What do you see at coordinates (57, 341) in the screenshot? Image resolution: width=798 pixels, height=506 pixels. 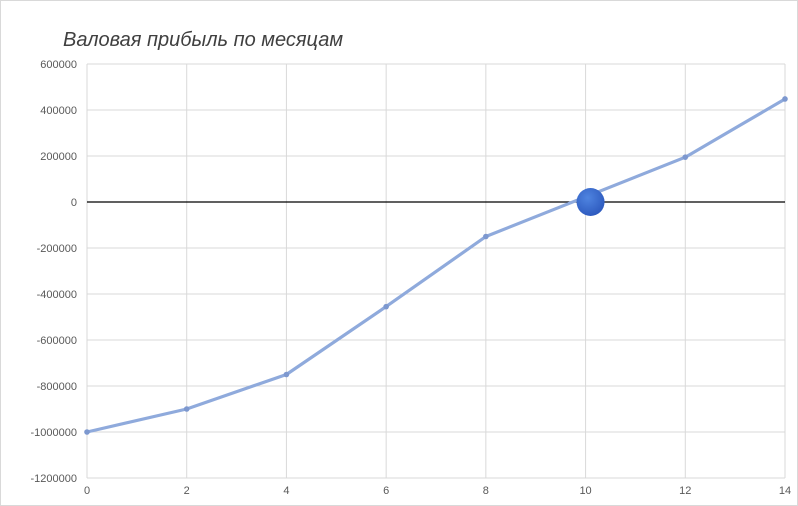 I see `y-tick-label: -600000` at bounding box center [57, 341].